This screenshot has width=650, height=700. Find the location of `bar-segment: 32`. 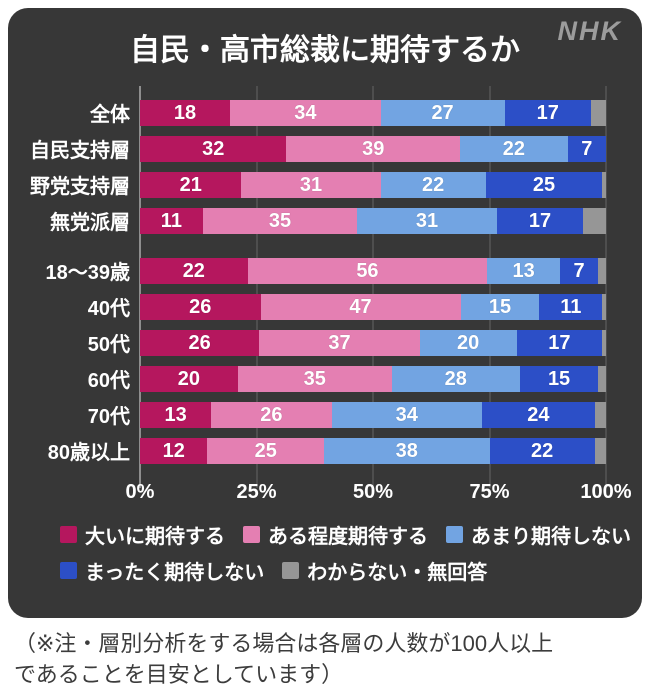

bar-segment: 32 is located at coordinates (213, 148).